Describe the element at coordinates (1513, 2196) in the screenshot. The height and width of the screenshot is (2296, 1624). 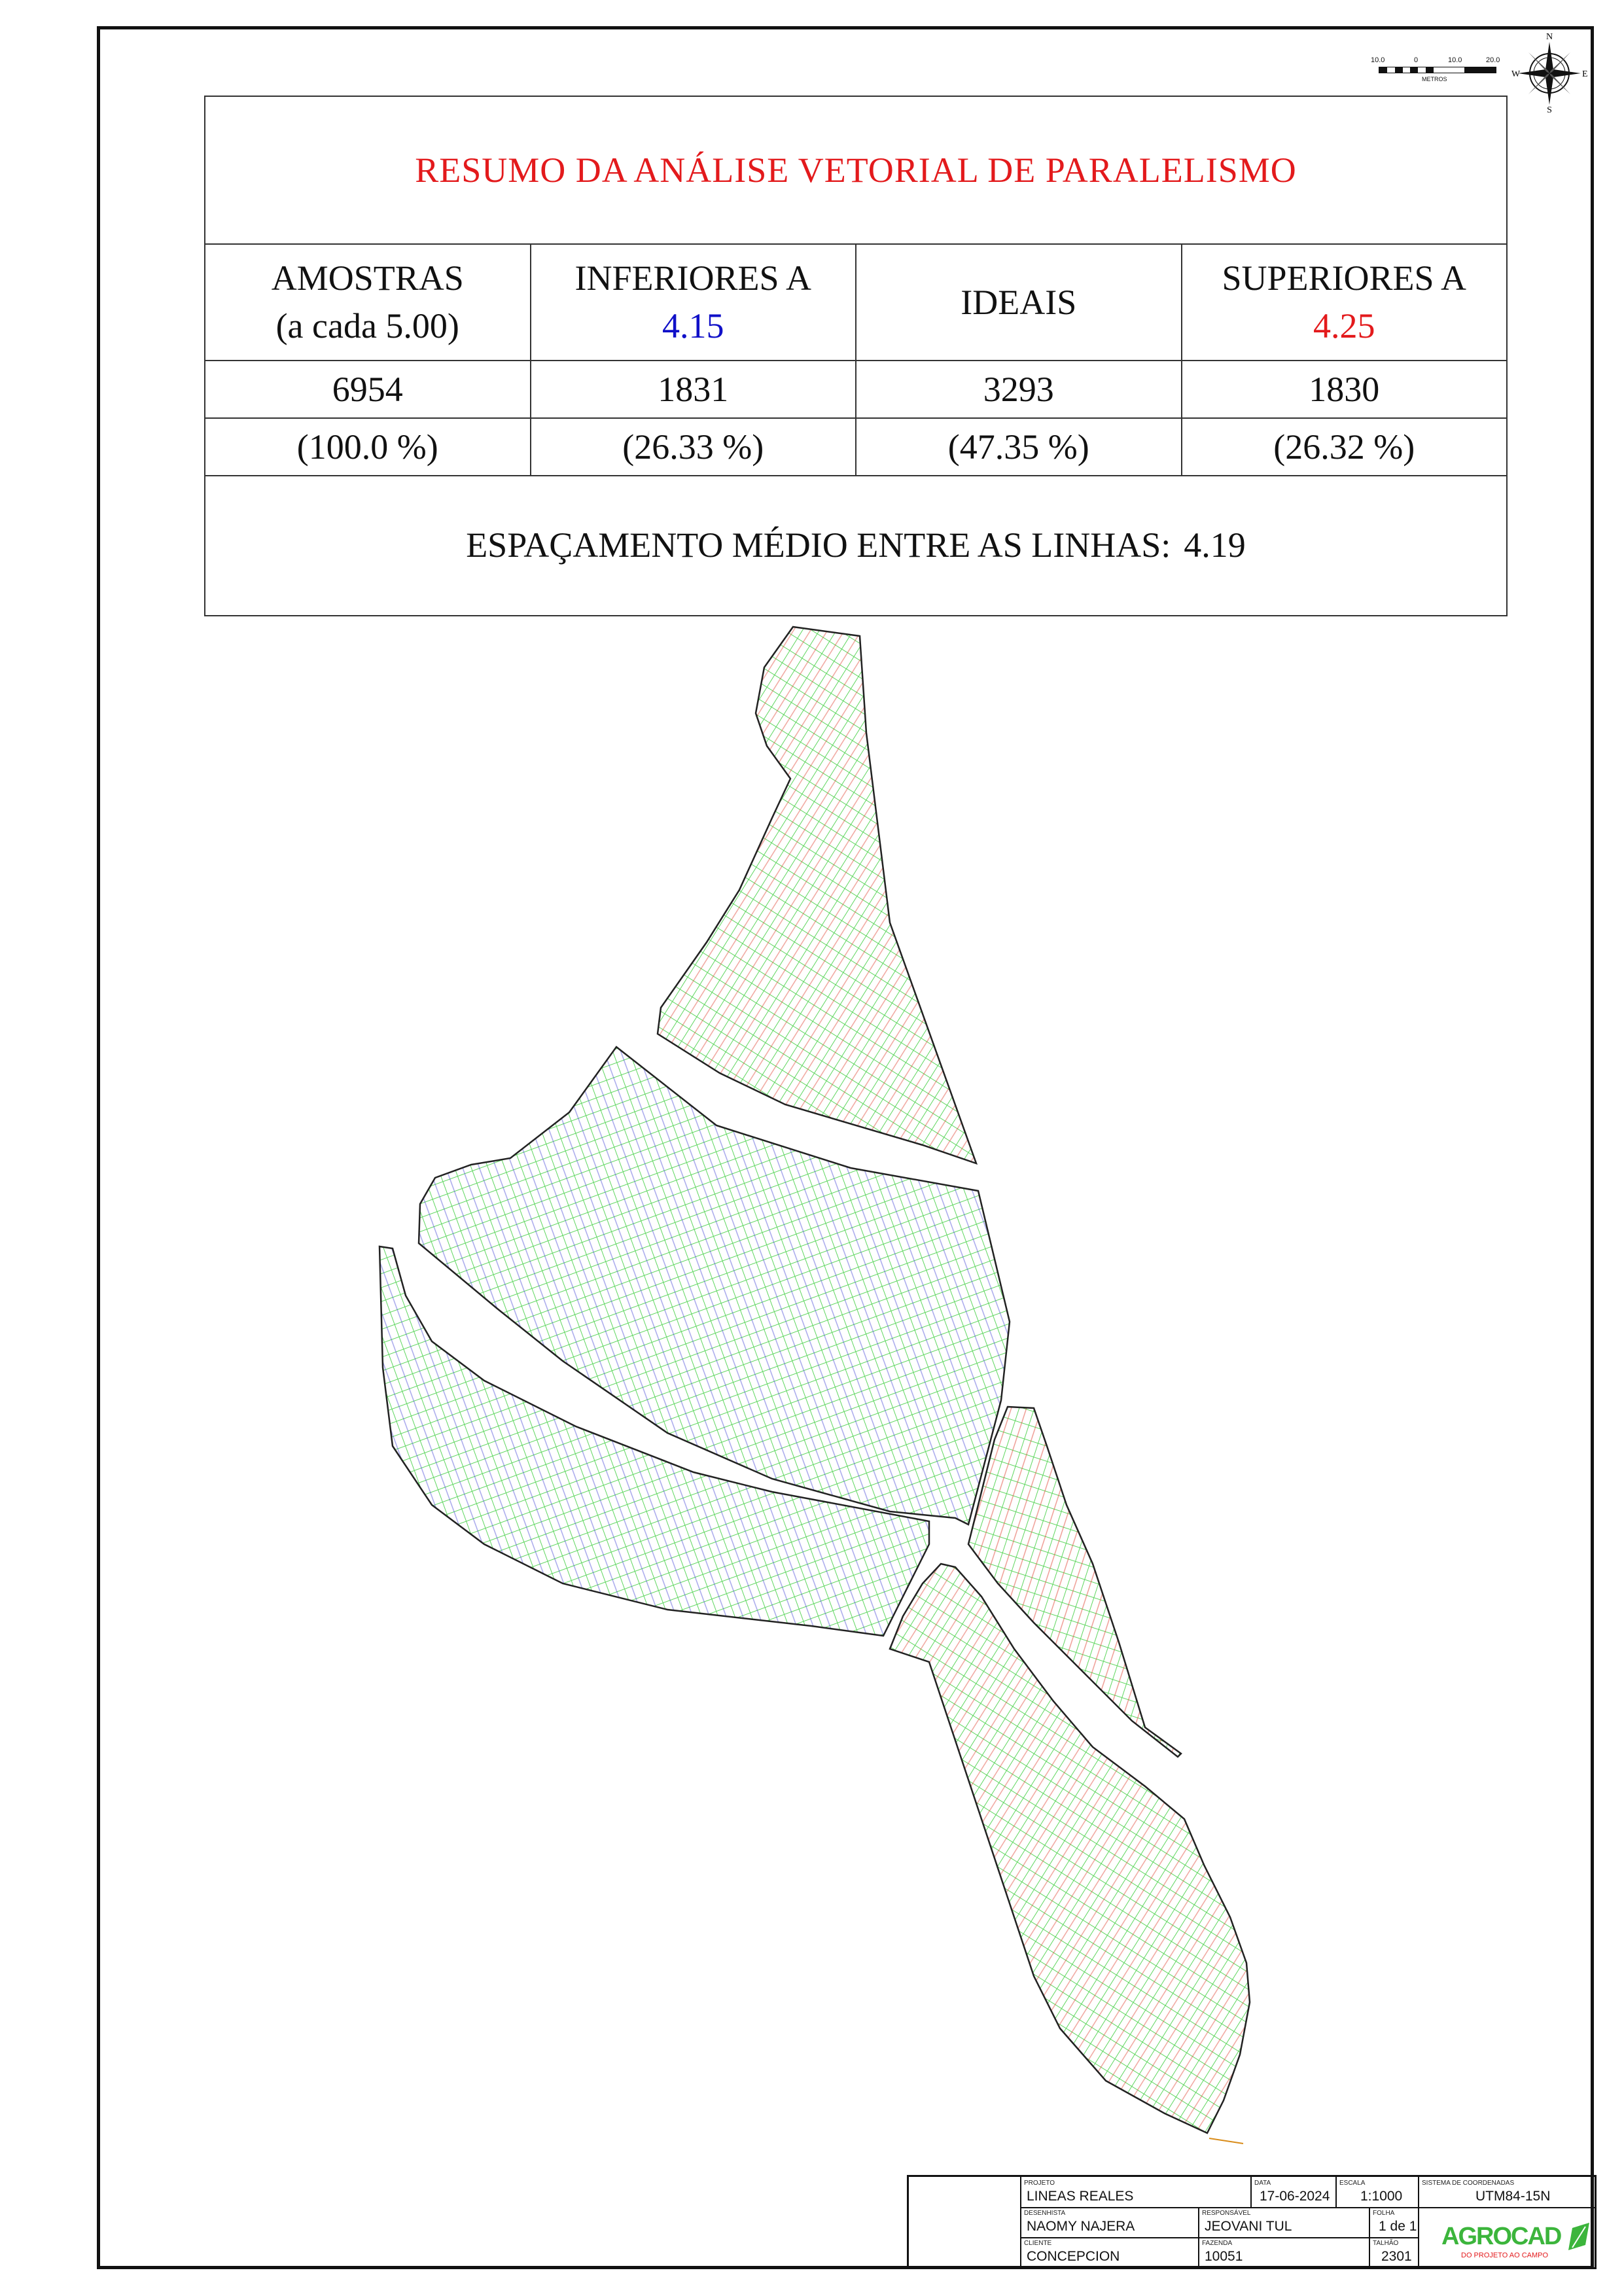
I see `sistema-value: UTM84-15N` at that location.